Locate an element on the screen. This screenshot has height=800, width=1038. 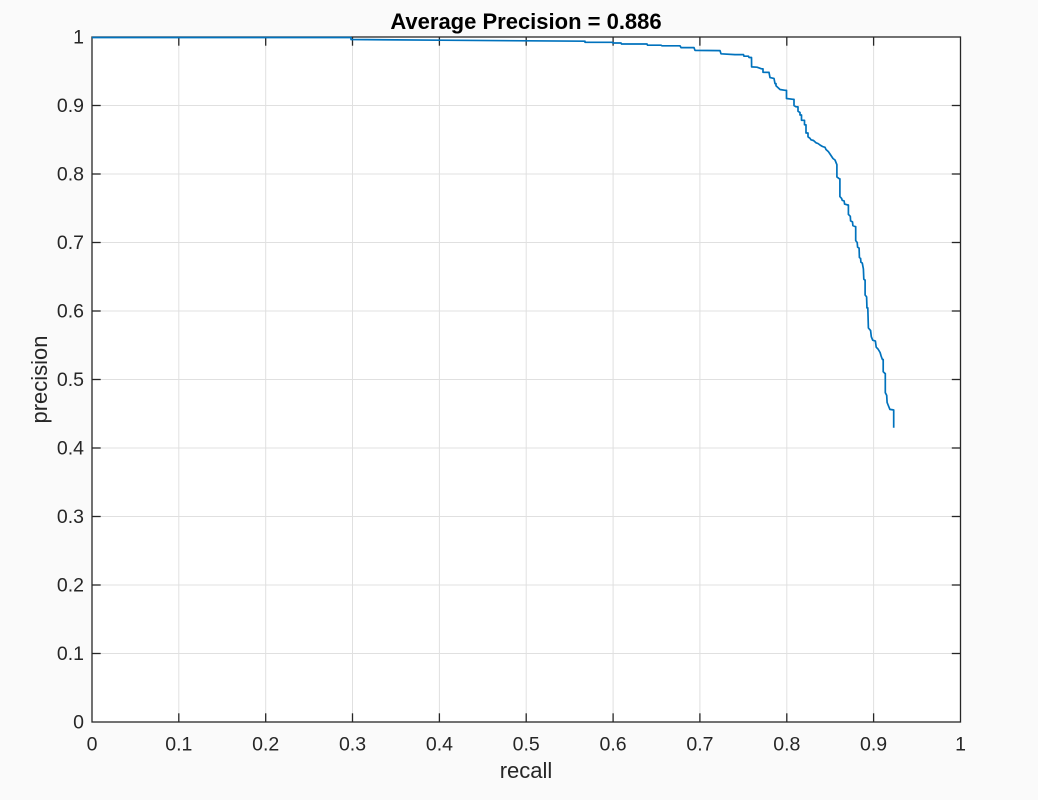
svg-text: precision is located at coordinates (39, 379).